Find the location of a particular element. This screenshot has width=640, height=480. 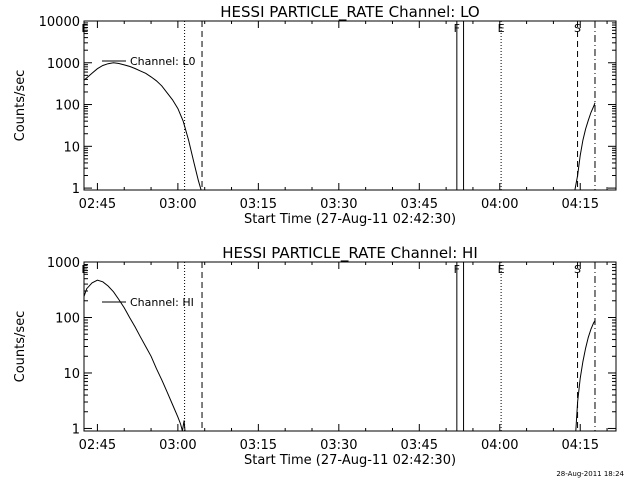

chart-title: HESSI PARTICLE_RATE Channel: LO is located at coordinates (349, 12).